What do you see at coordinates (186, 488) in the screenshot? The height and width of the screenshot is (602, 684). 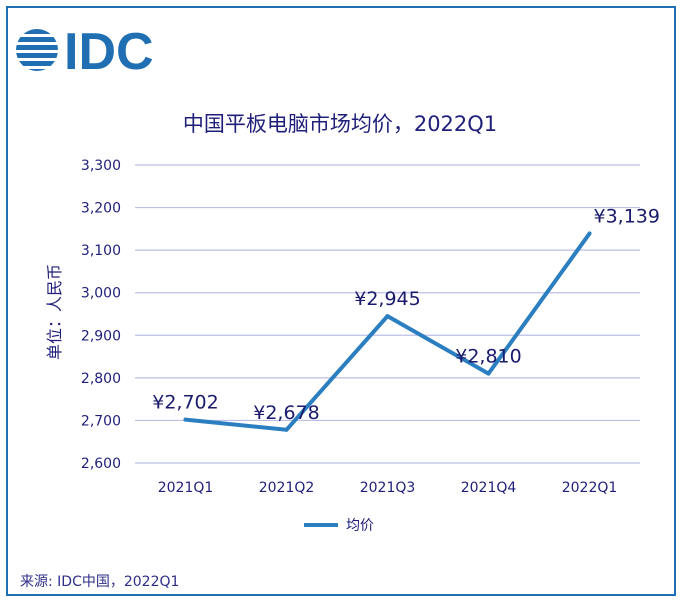 I see `x-tick-label: 2021Q1` at bounding box center [186, 488].